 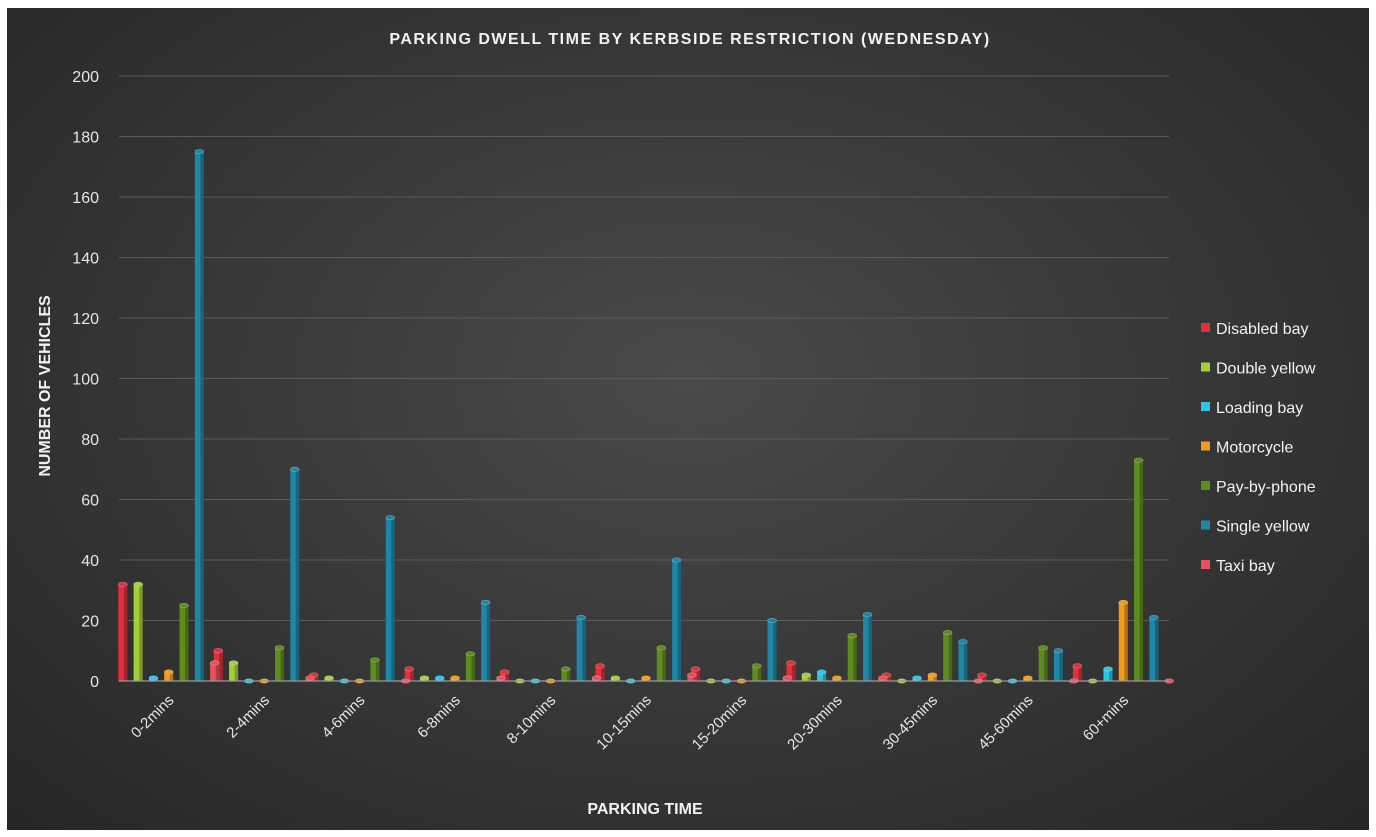 What do you see at coordinates (90, 561) in the screenshot?
I see `y-tick-label: 40` at bounding box center [90, 561].